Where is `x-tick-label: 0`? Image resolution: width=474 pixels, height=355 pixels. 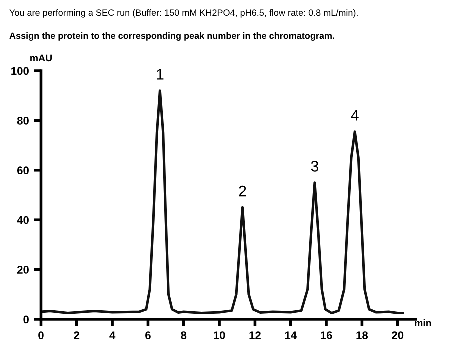
x-tick-label: 0 is located at coordinates (41, 336).